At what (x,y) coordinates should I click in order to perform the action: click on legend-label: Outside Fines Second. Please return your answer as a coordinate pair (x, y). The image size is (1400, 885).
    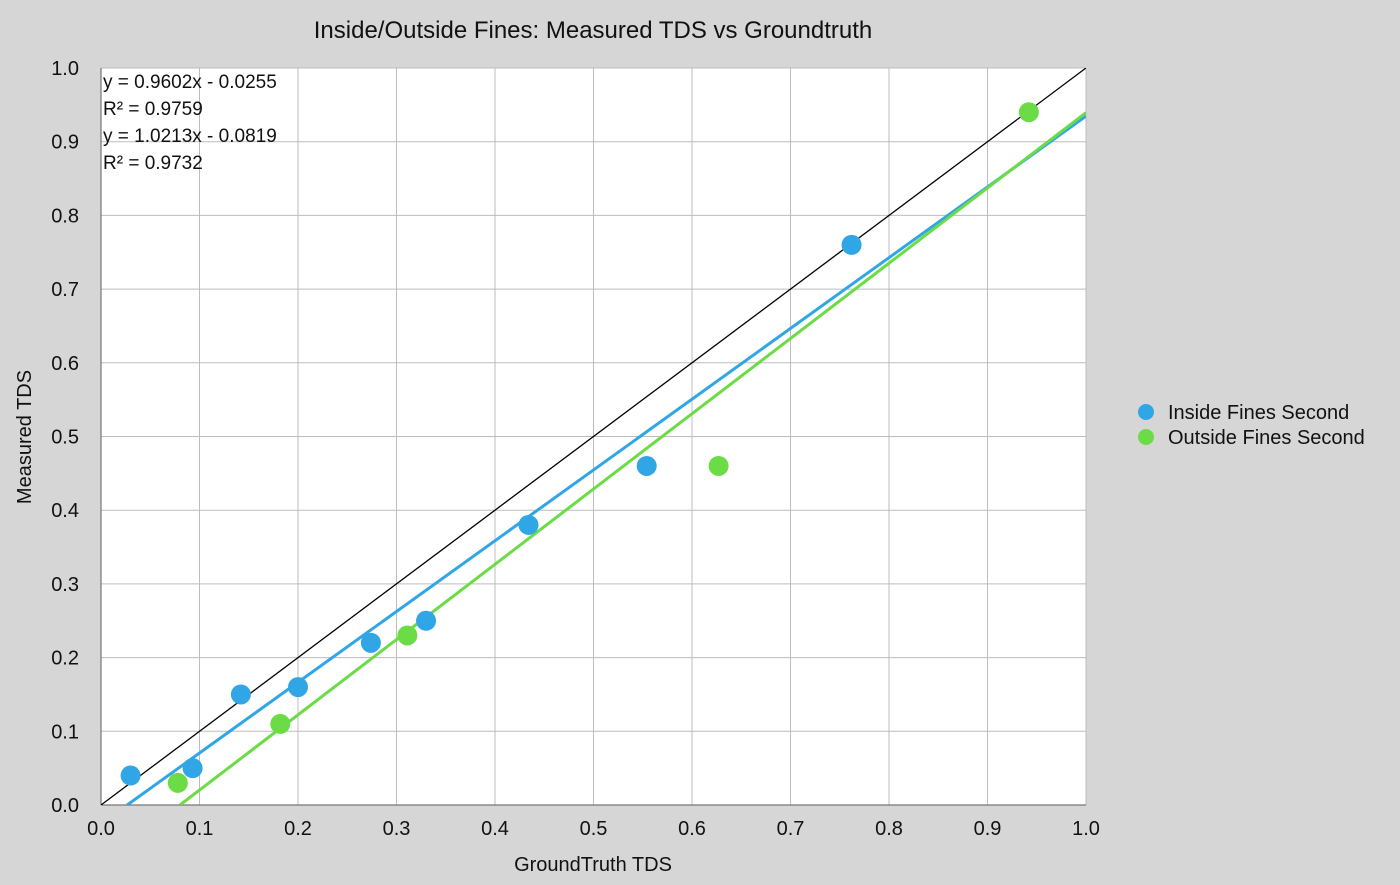
    Looking at the image, I should click on (1266, 438).